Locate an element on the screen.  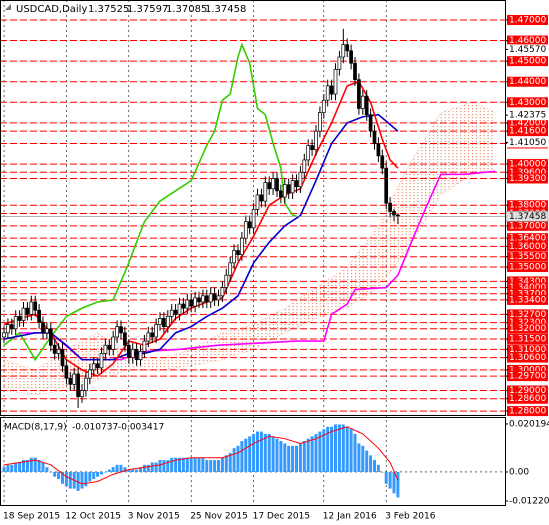
level-label: 1.31500 is located at coordinates (527, 340).